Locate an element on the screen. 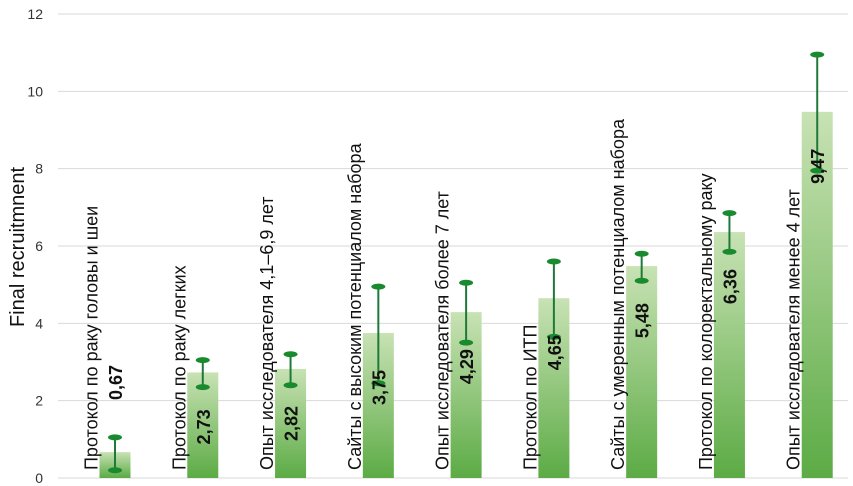 The height and width of the screenshot is (486, 853). value-label: 3,75 is located at coordinates (379, 387).